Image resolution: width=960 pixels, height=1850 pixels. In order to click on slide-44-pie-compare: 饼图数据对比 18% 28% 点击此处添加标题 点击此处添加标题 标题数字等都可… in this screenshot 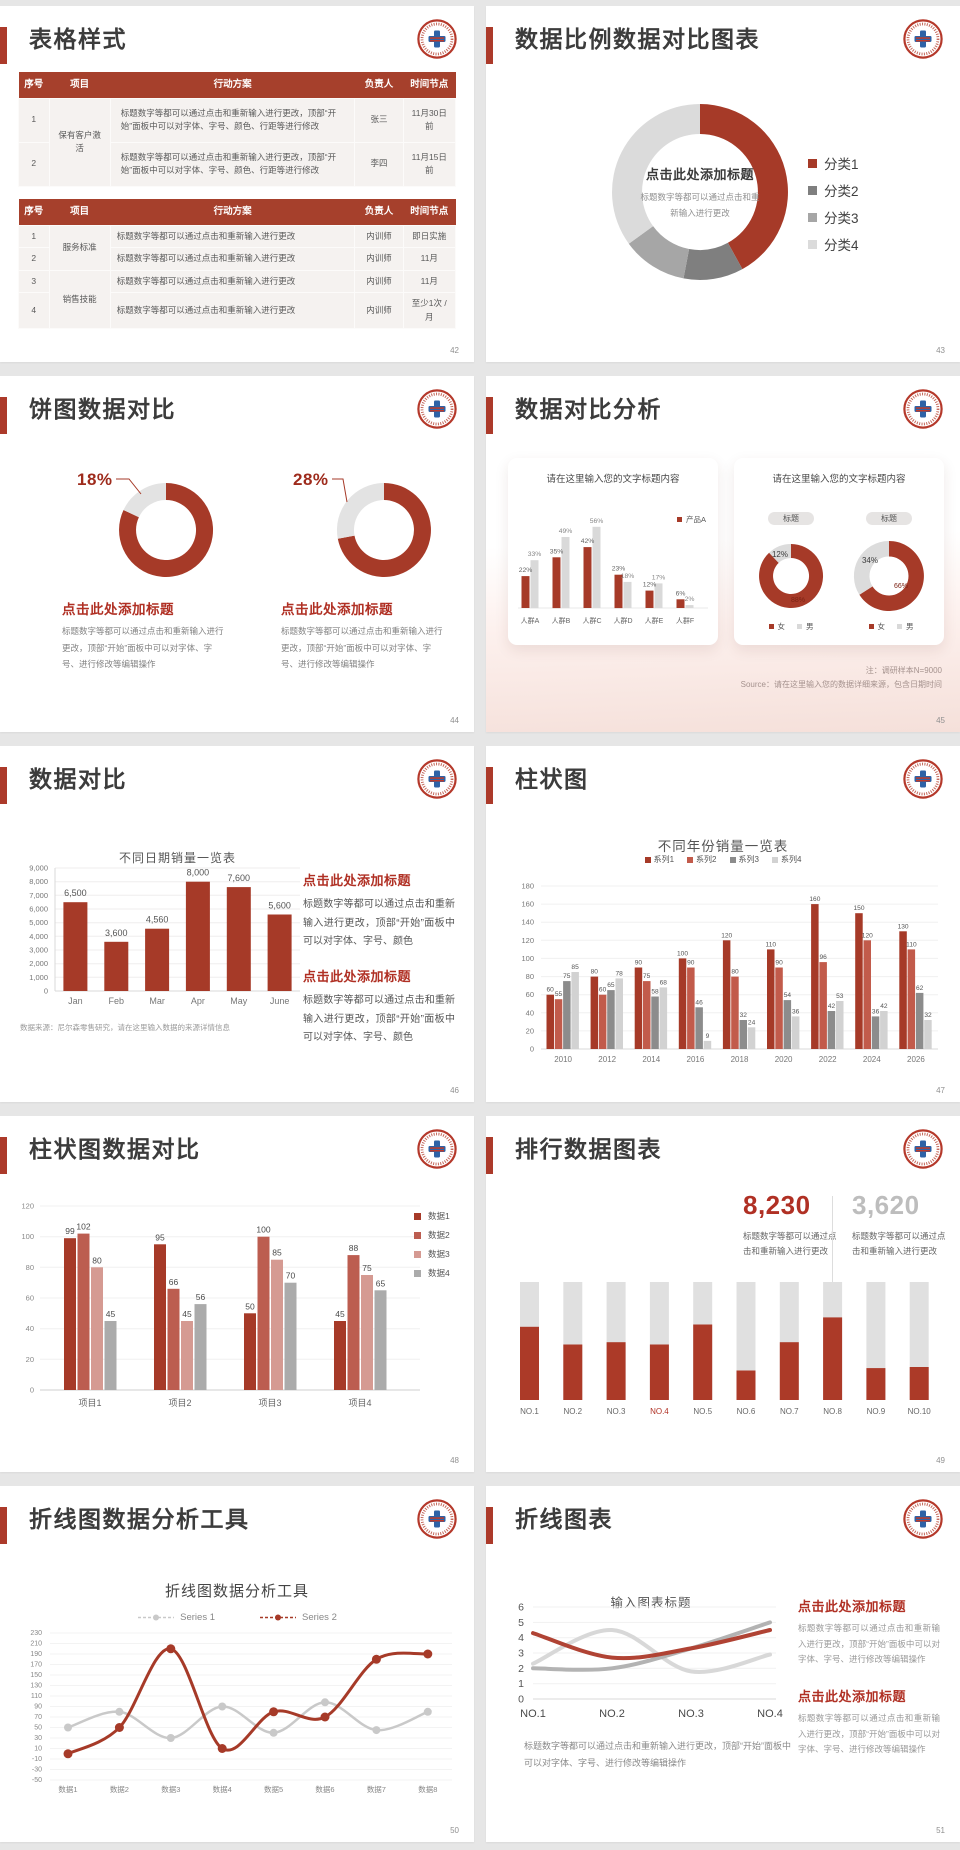, I will do `click(237, 554)`.